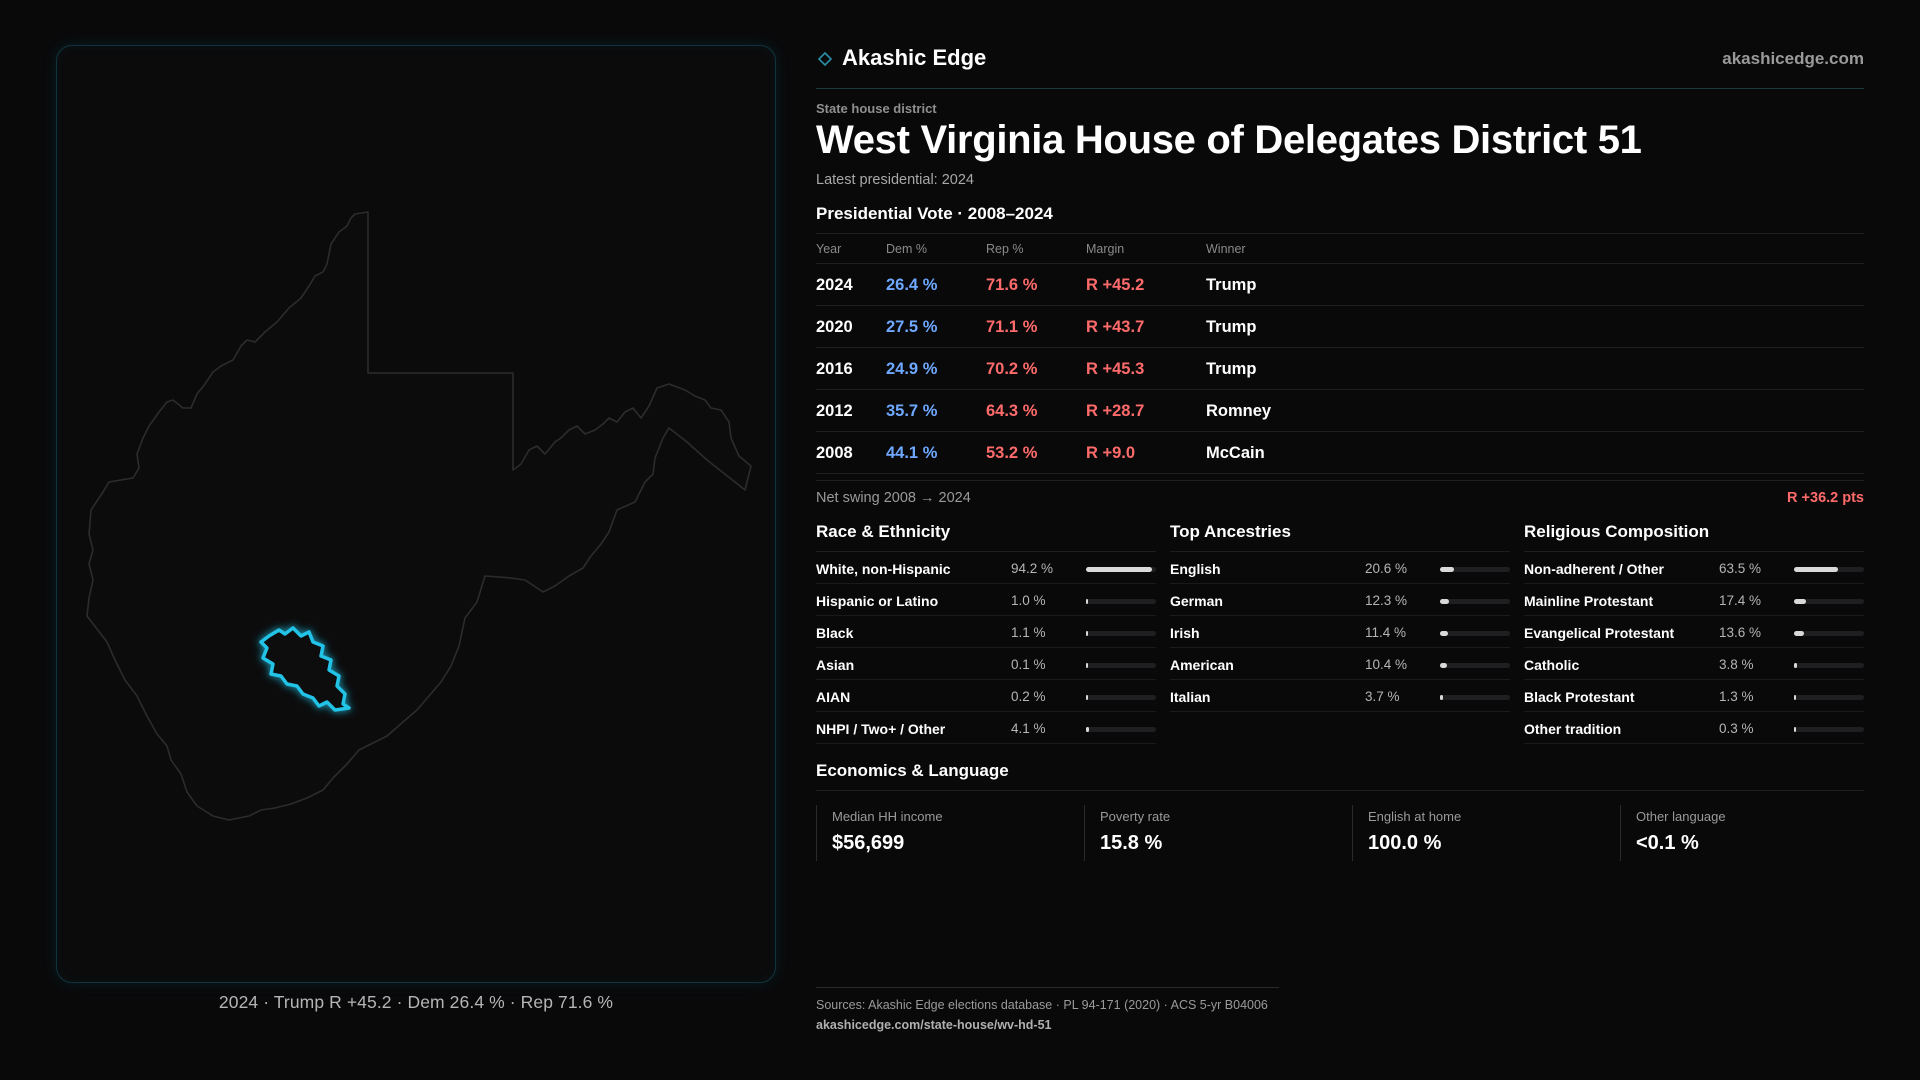  Describe the element at coordinates (912, 285) in the screenshot. I see `dem-cell: 26.4 %` at that location.